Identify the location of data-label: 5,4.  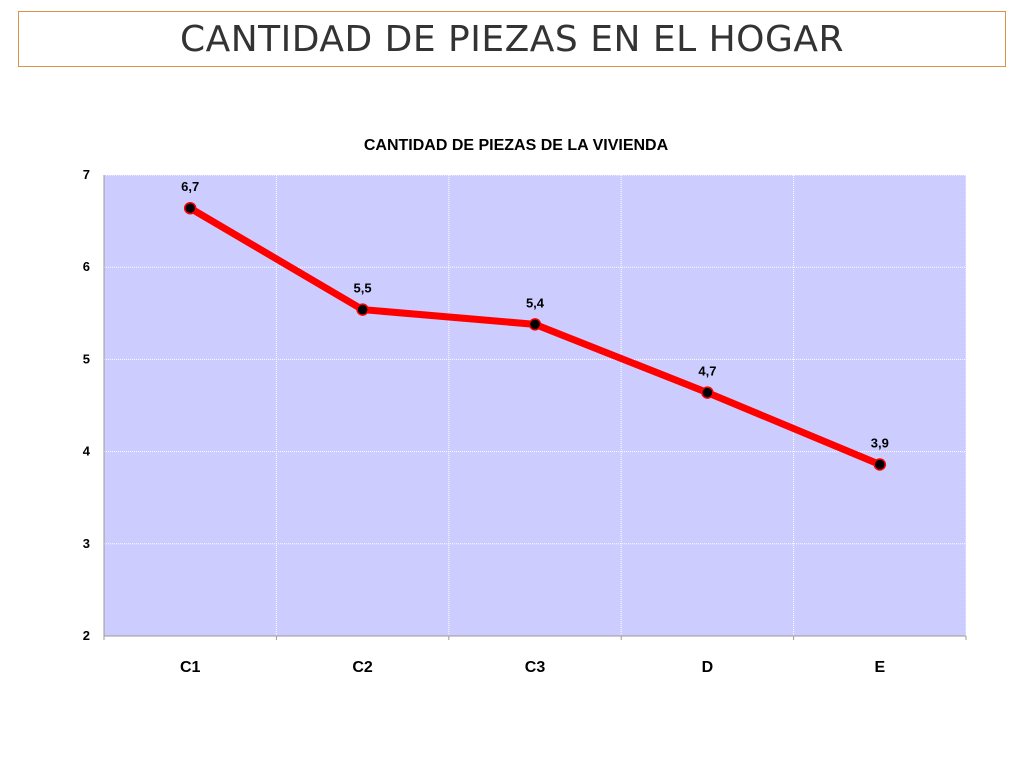
(535, 302).